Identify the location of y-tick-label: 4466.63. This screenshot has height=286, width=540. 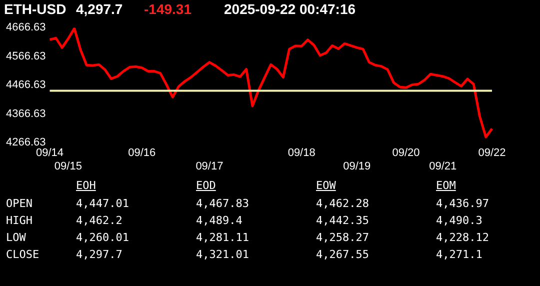
(26, 85).